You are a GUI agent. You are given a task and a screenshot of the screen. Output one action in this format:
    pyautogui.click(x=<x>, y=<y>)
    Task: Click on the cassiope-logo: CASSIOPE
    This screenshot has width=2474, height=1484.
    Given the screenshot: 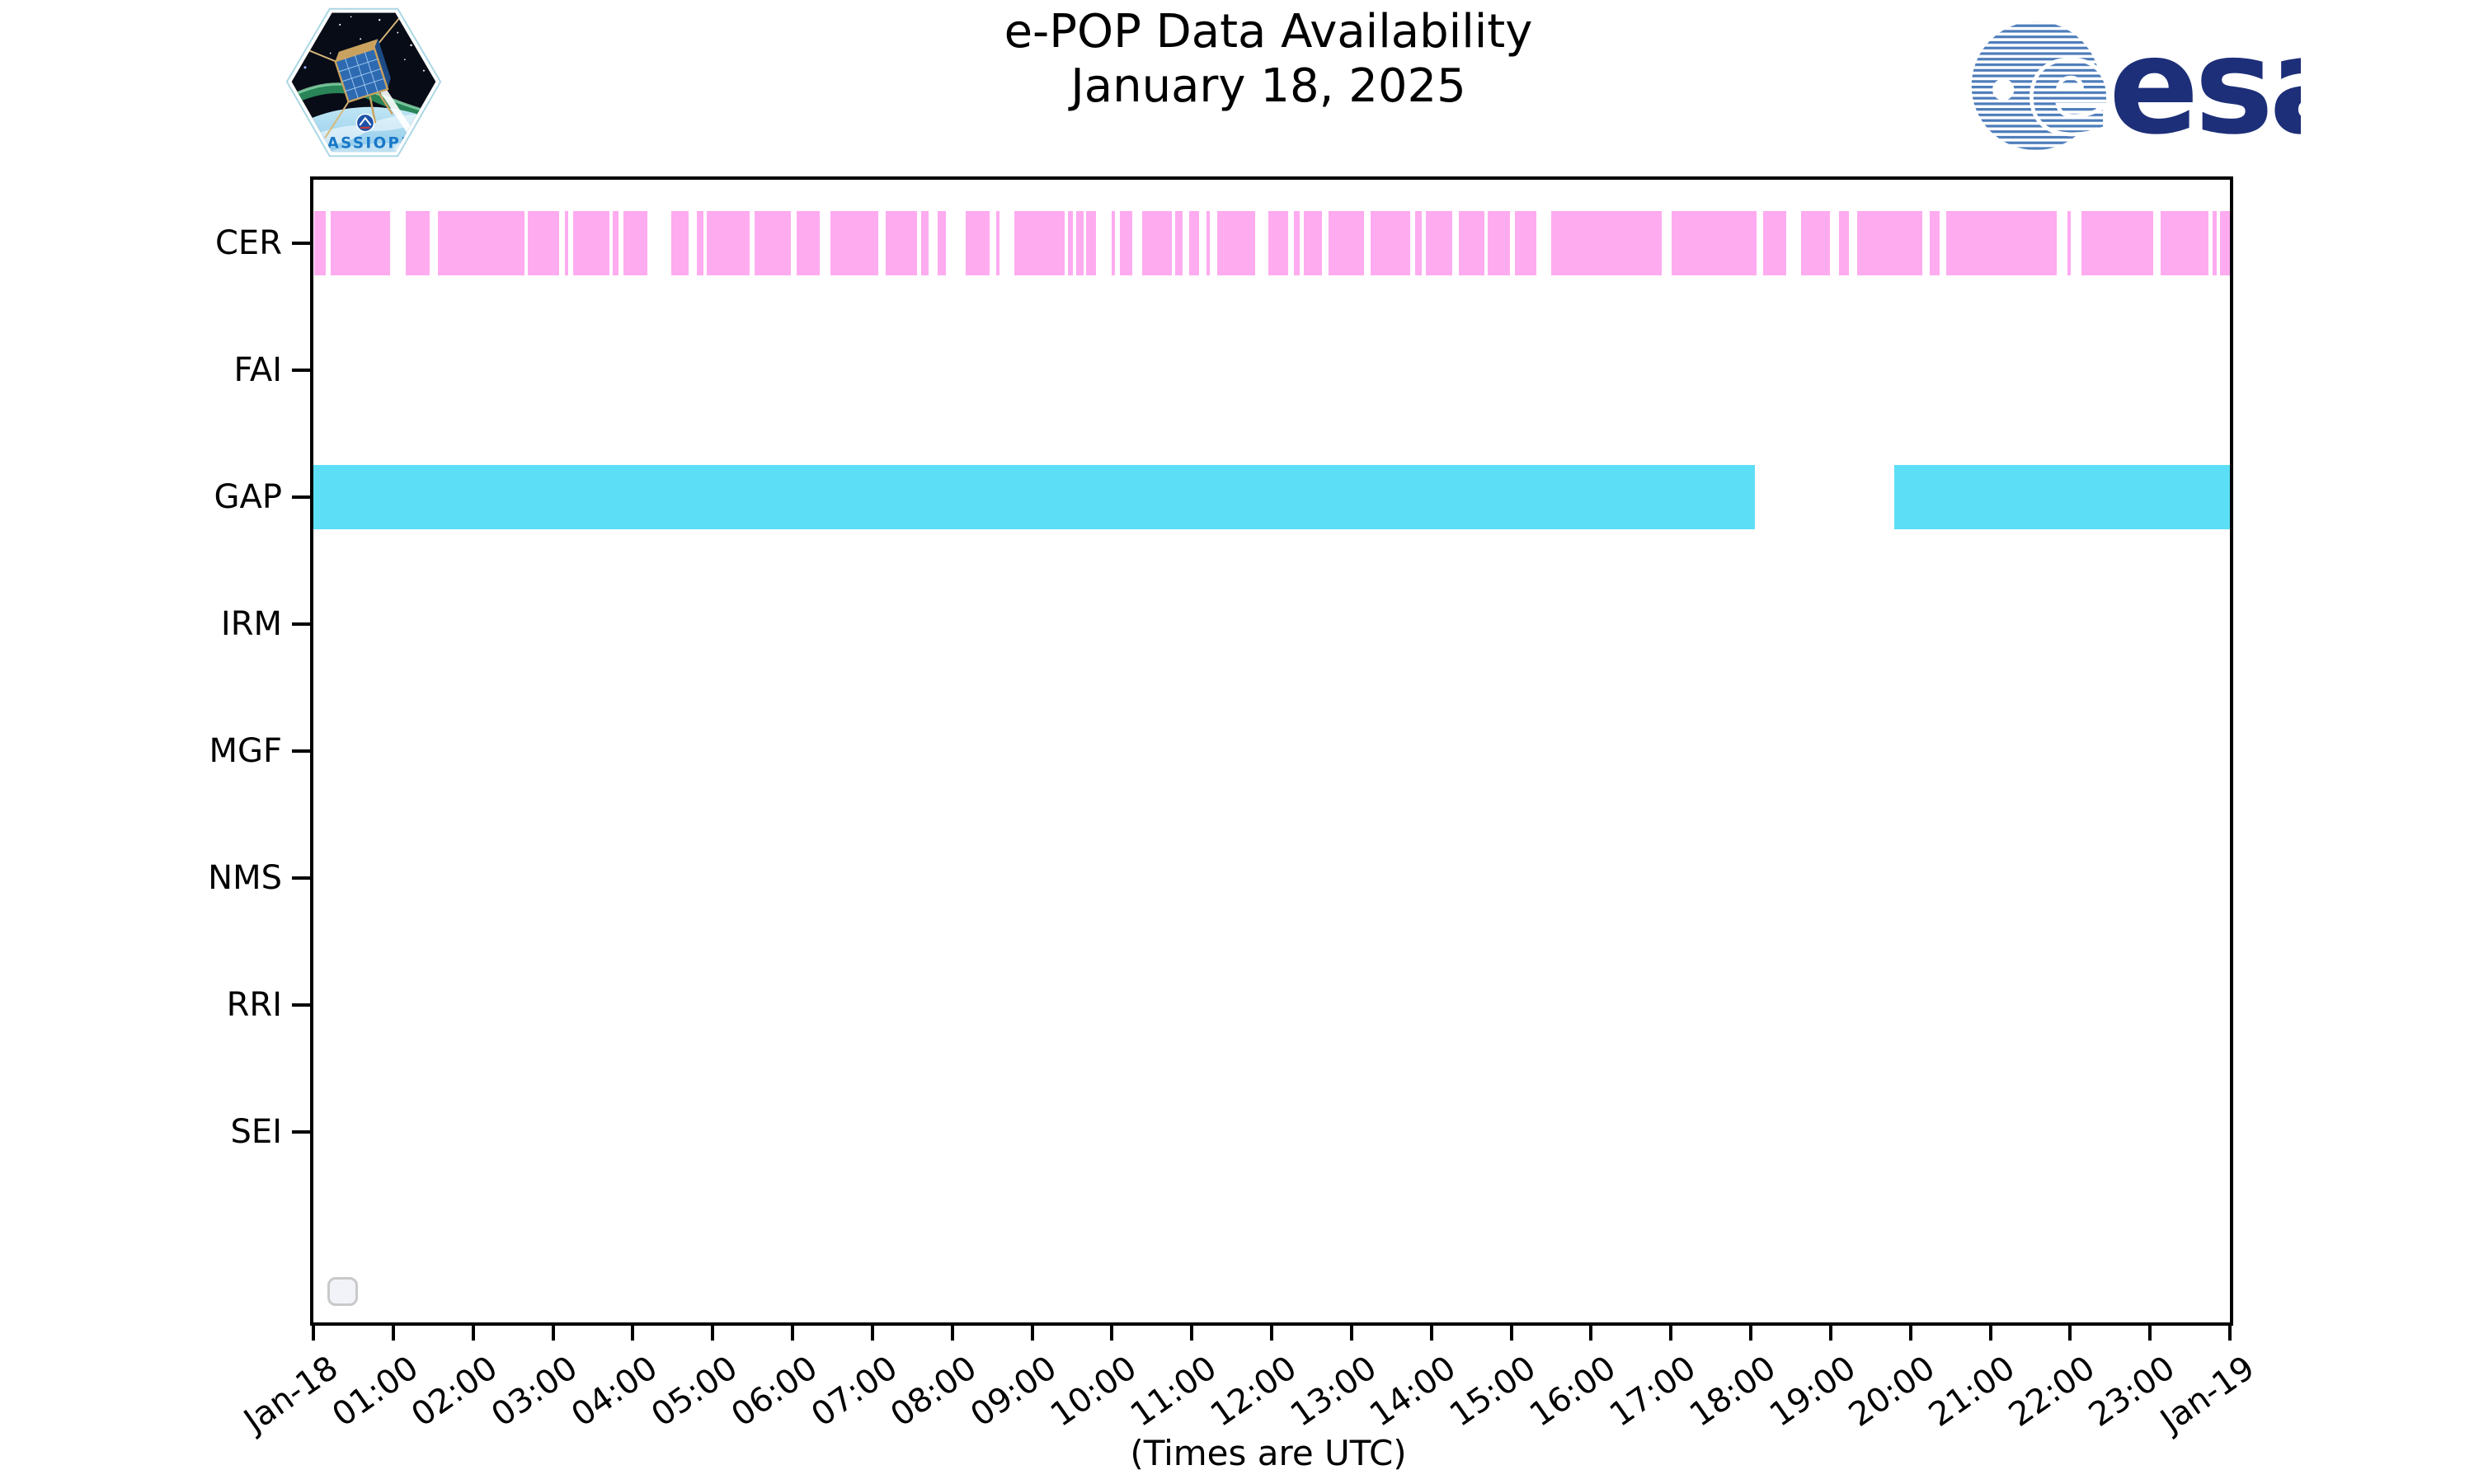 What is the action you would take?
    pyautogui.click(x=363, y=82)
    